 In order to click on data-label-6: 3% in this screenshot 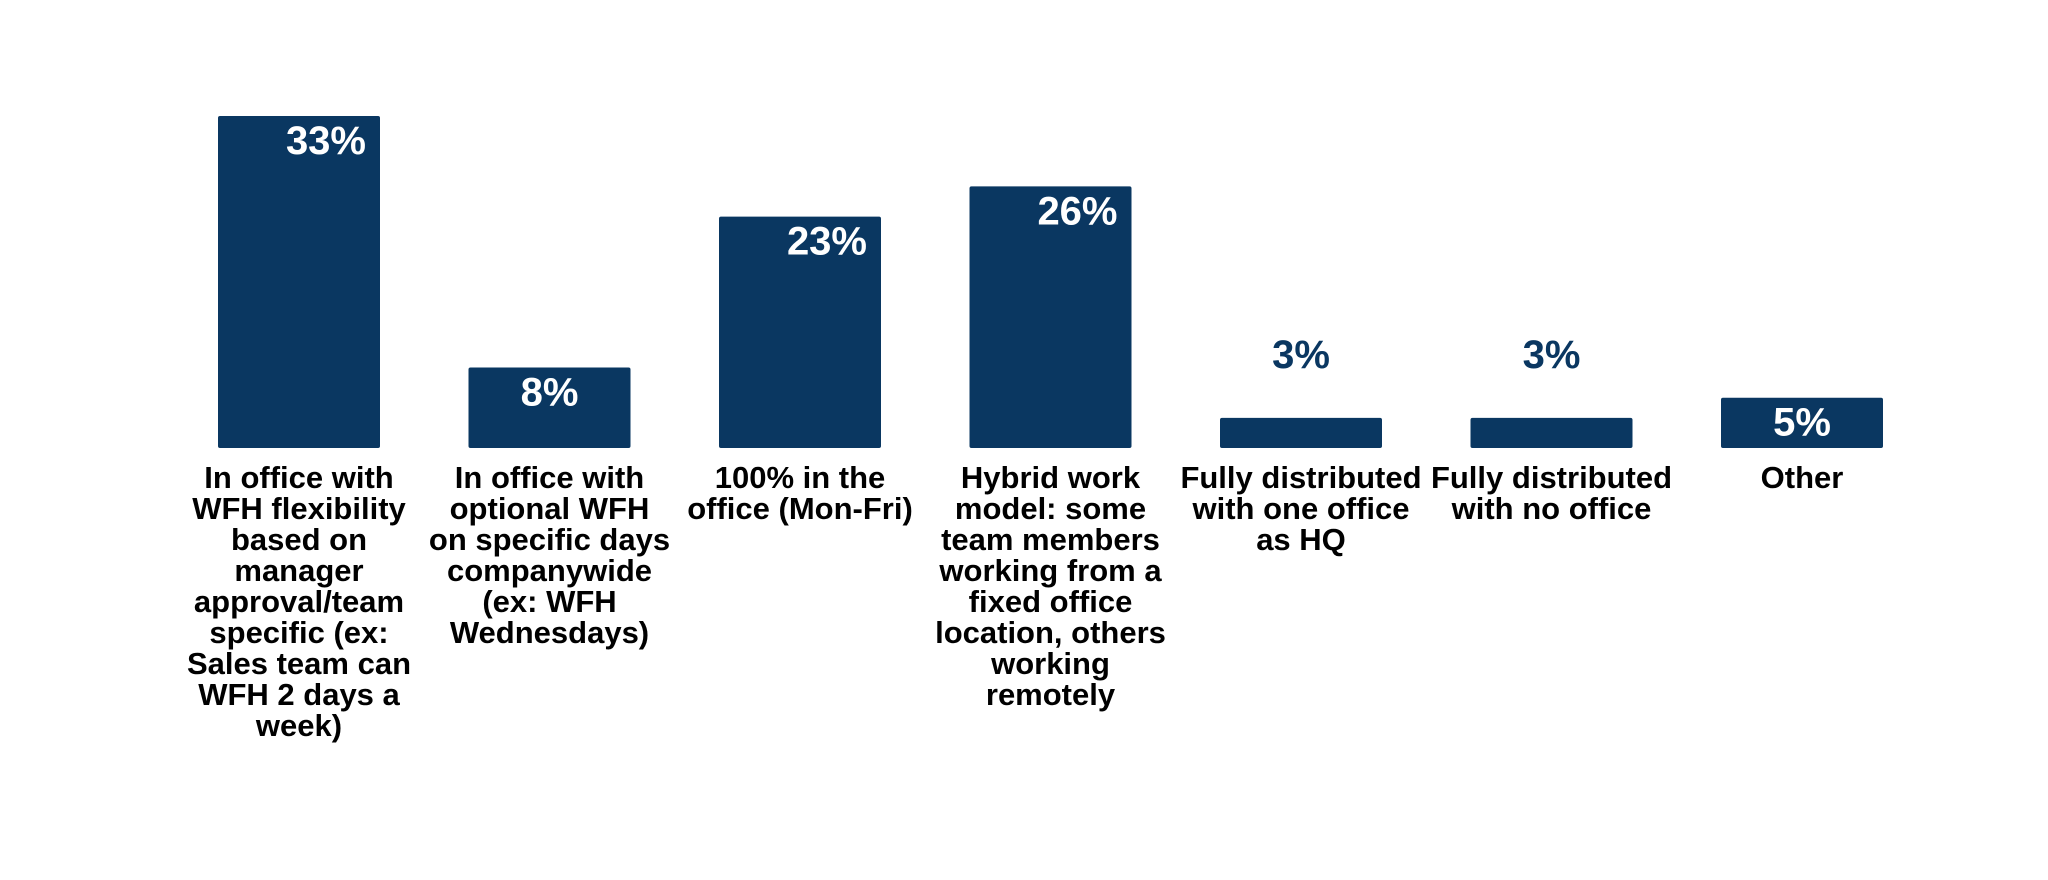, I will do `click(1552, 355)`.